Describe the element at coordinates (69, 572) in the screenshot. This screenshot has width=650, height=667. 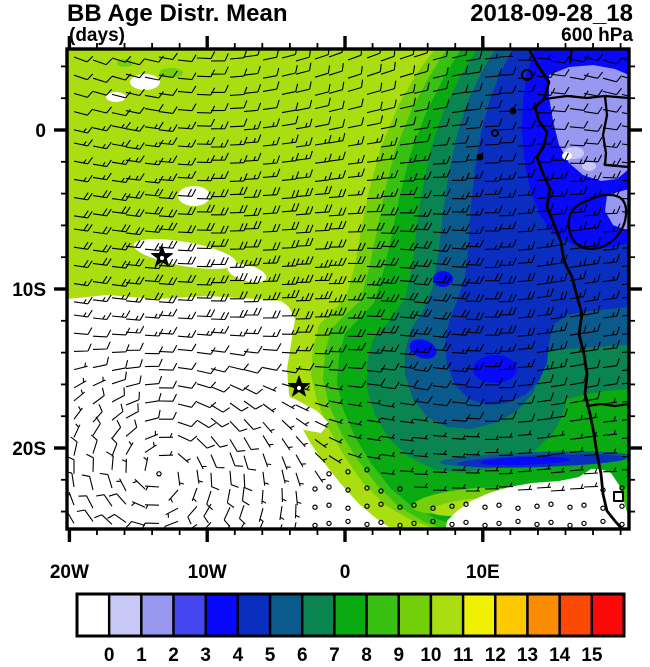
I see `x-tick-label: 20W` at that location.